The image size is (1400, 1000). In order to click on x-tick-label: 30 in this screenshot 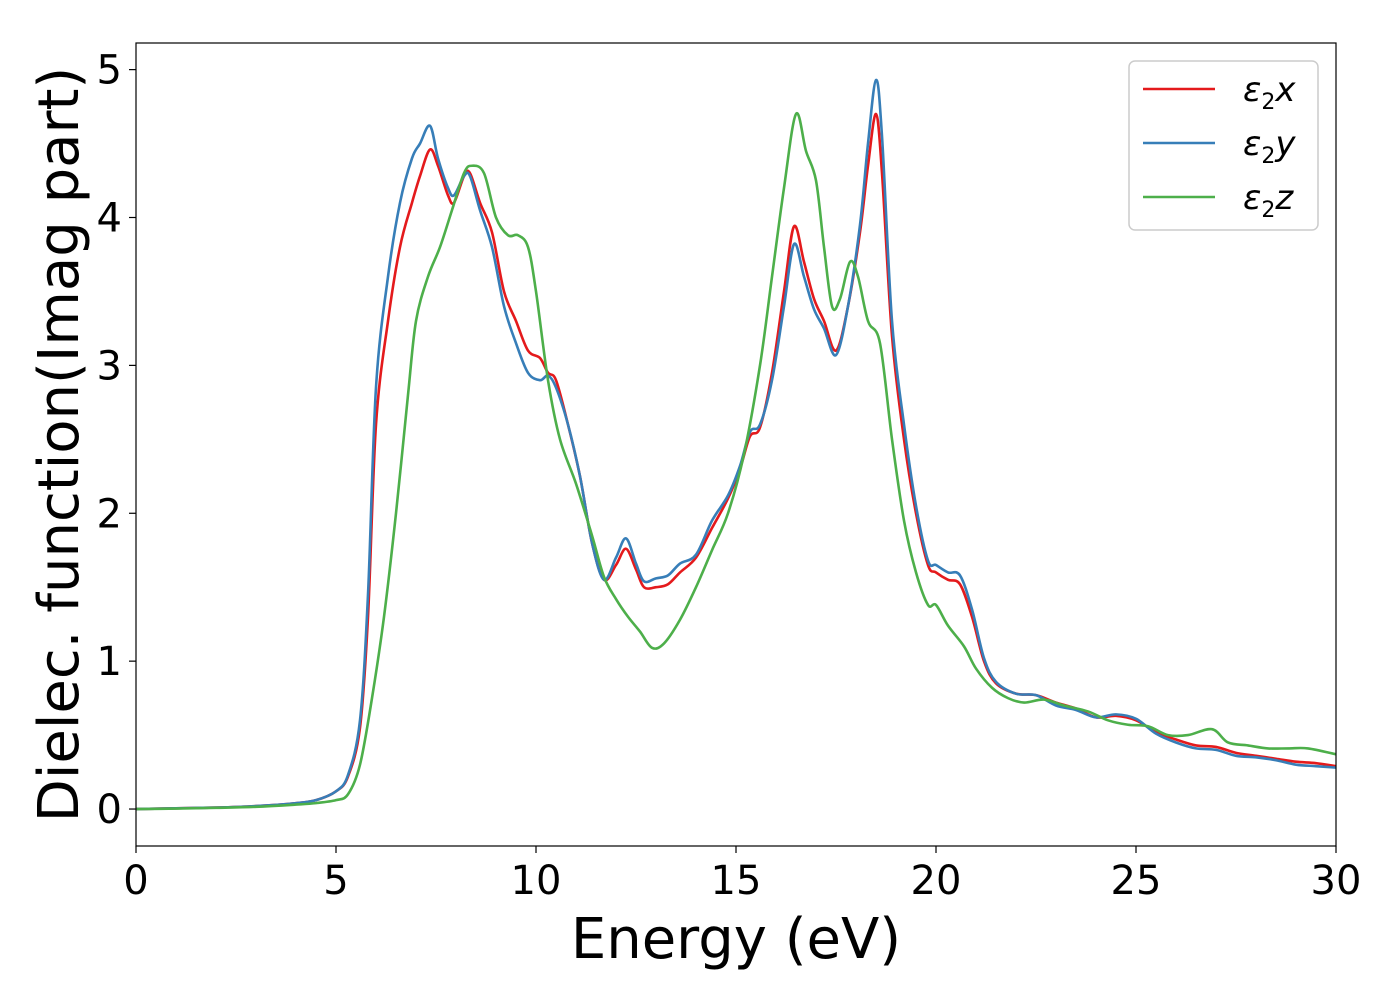, I will do `click(1336, 881)`.